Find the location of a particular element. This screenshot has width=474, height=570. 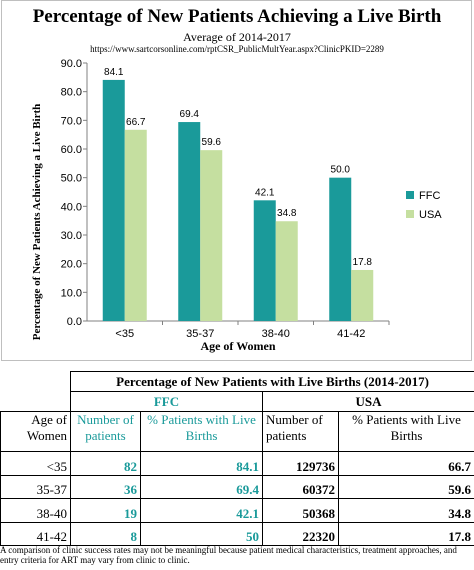

cell-usa-percent: 59.6 is located at coordinates (405, 487).